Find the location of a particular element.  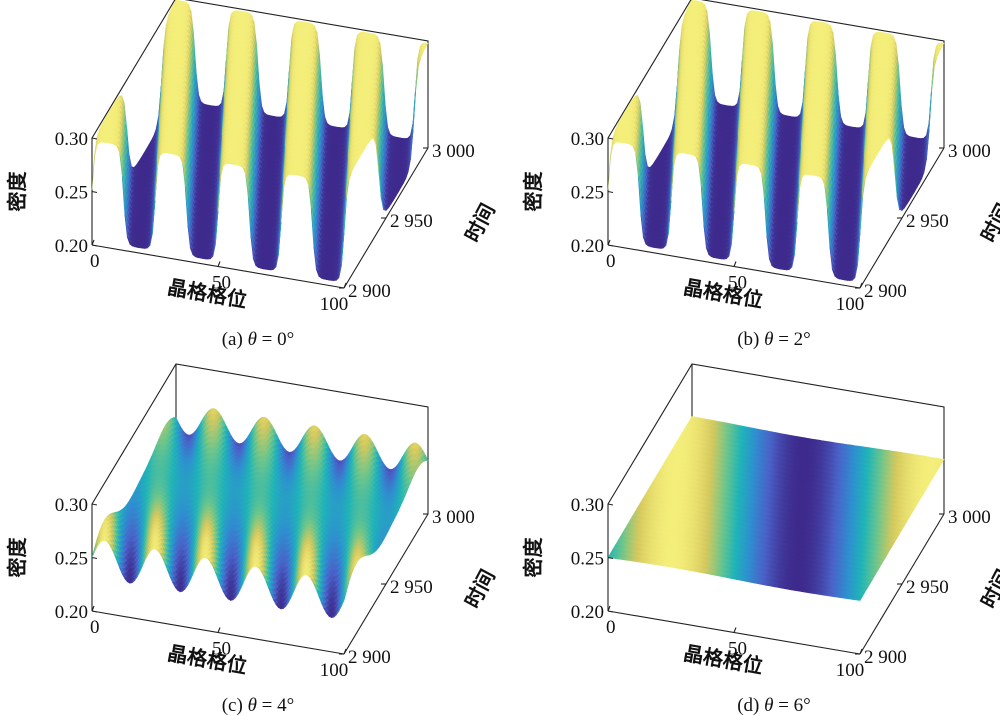

z-tick-label: 0.30 is located at coordinates (71, 139).